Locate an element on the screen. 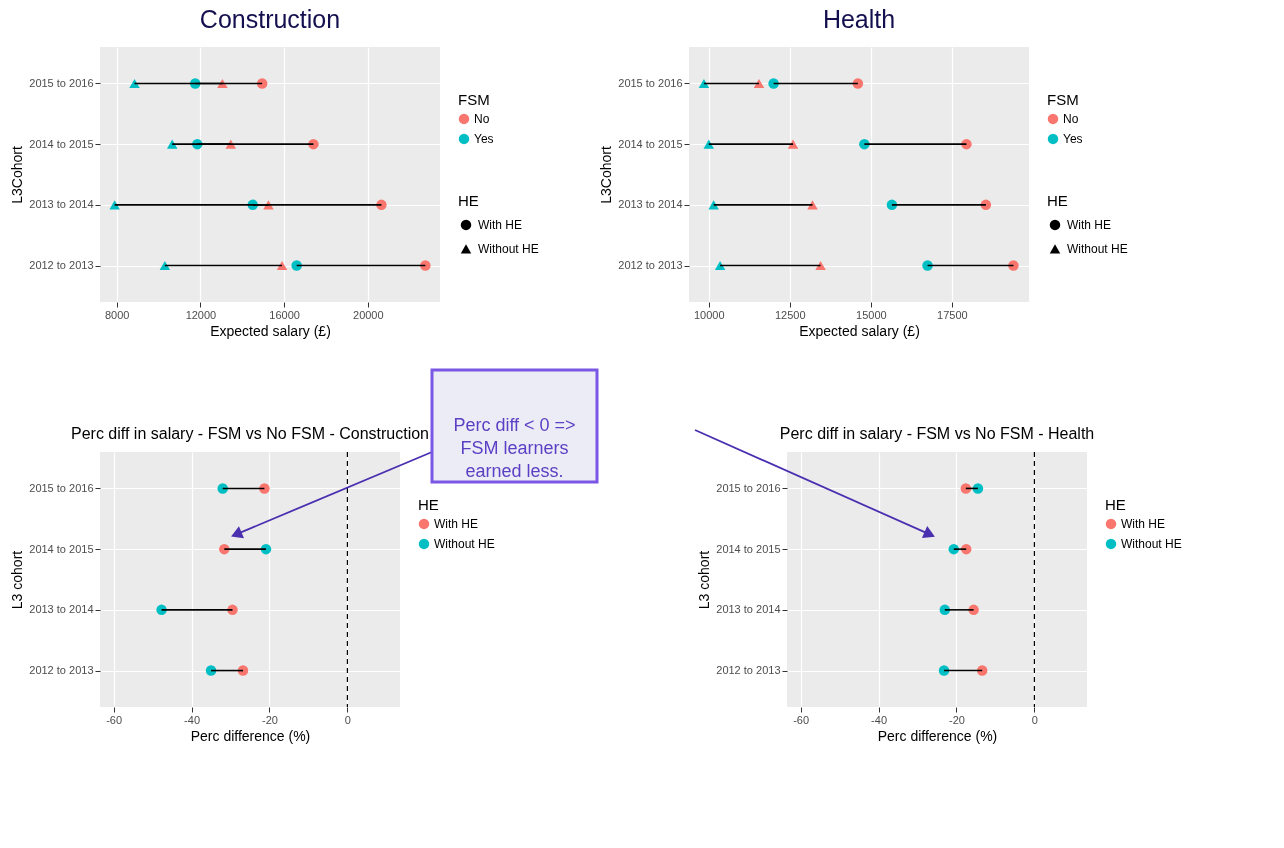  text: Perc diff < 0 => FSM learners earned less. is located at coordinates (514, 448).